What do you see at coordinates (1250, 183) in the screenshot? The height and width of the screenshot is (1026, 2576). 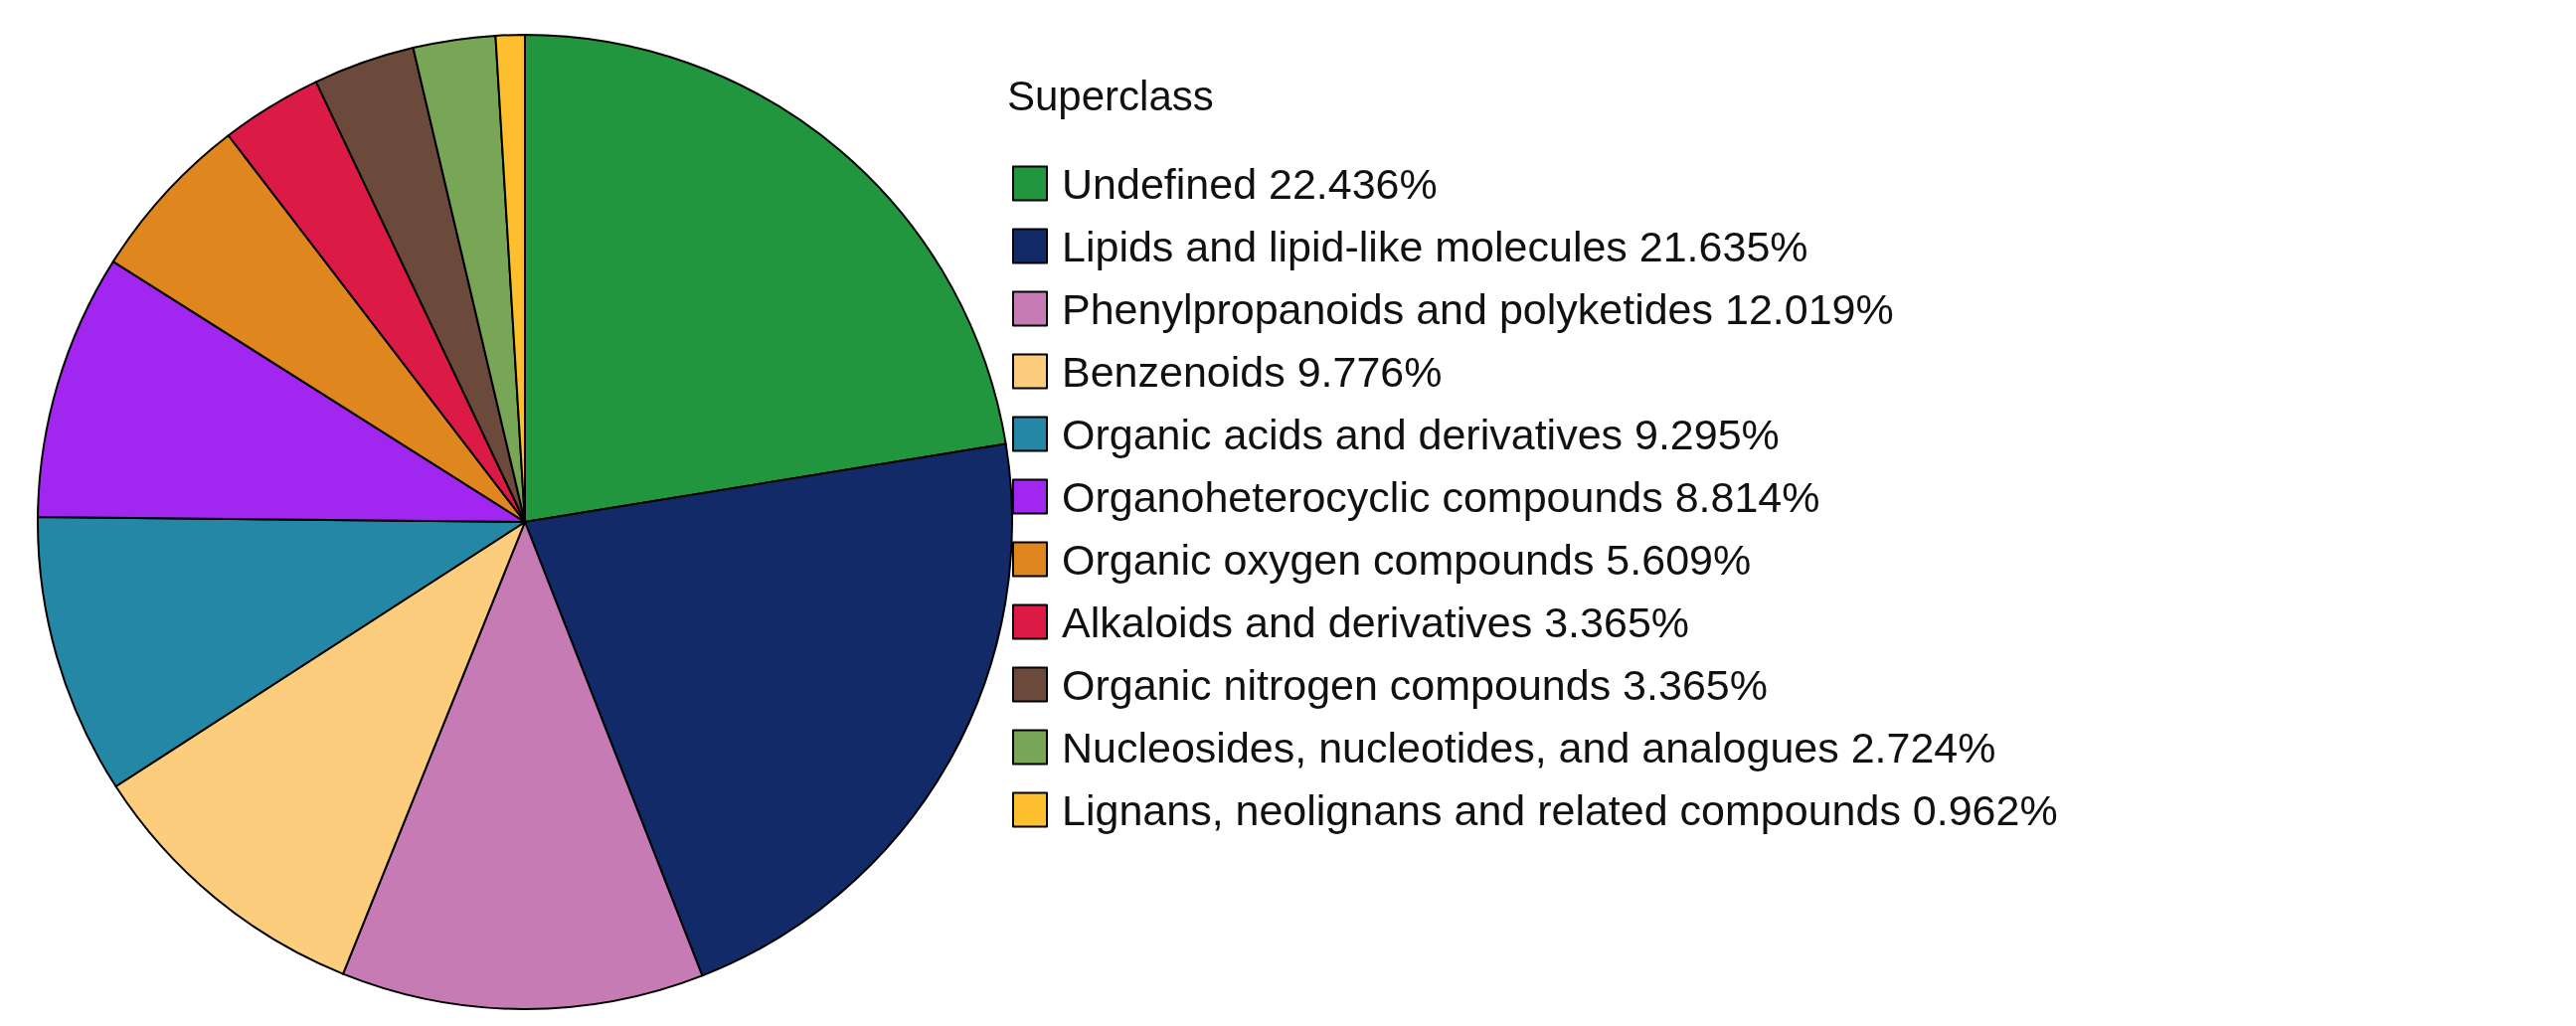 I see `legend-label: Undefined 22.436%` at bounding box center [1250, 183].